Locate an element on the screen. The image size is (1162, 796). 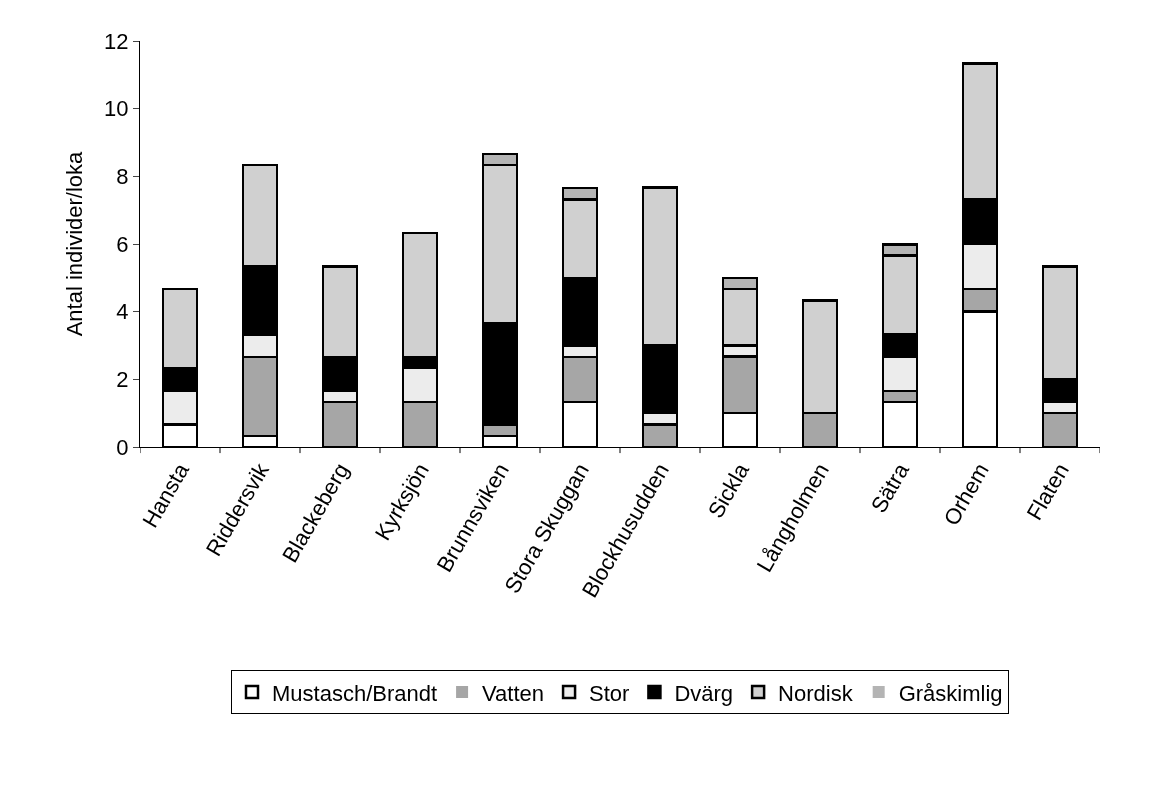
legend-label: Nordisk is located at coordinates (816, 693).